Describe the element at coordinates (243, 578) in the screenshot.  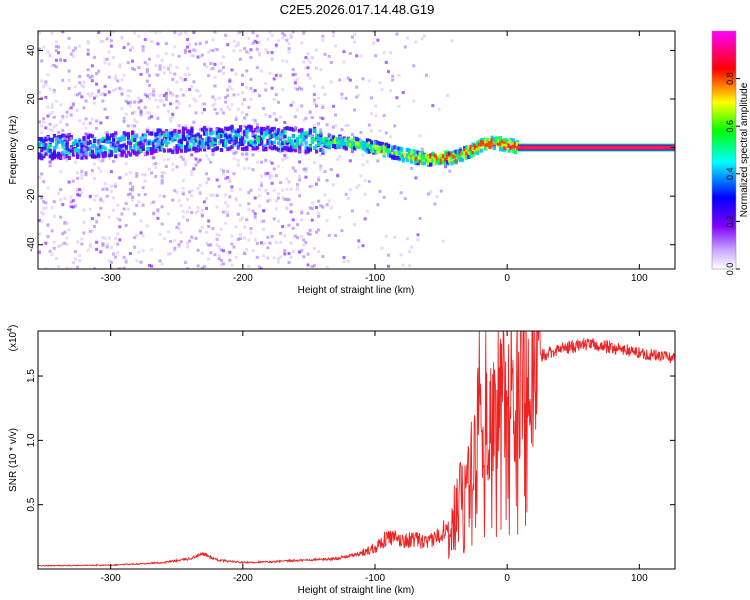
I see `bottom-x-tick-label: -200` at that location.